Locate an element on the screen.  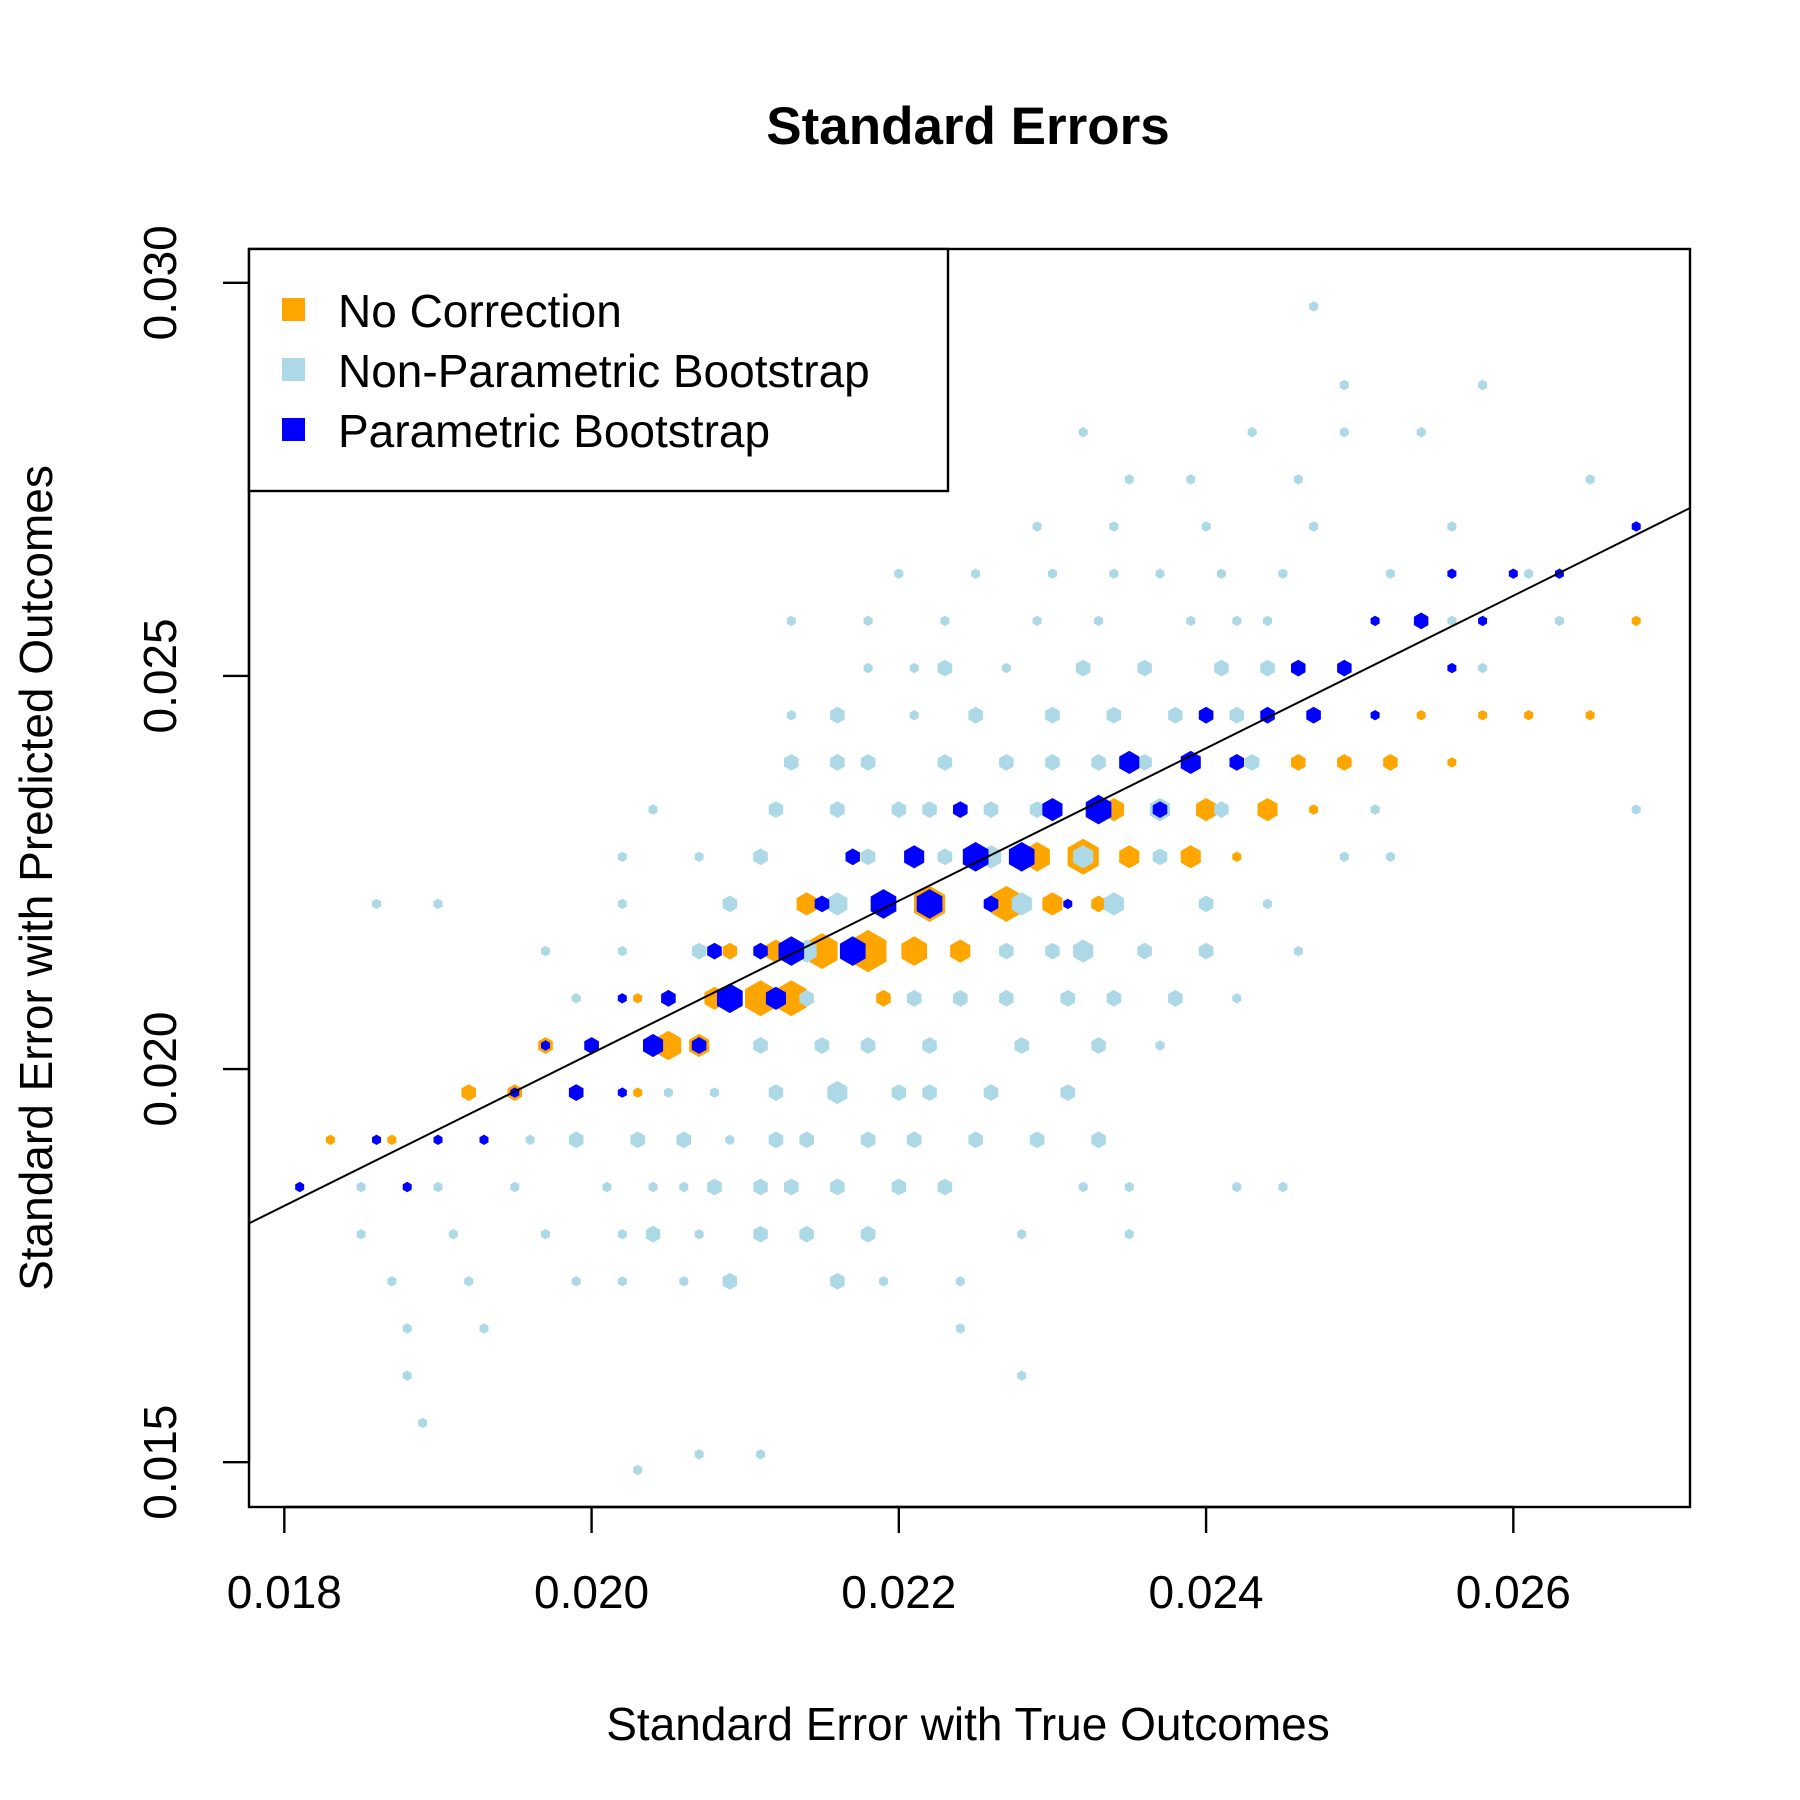
y-tick-label-3: 0.030 is located at coordinates (160, 282).